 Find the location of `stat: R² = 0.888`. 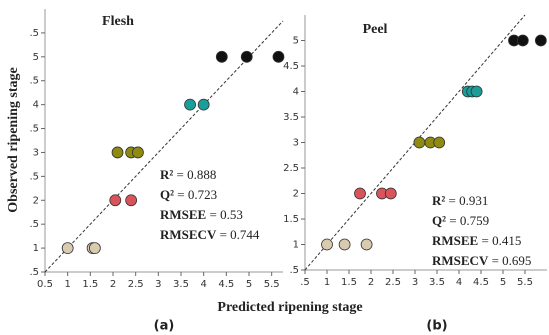

stat: R² = 0.888 is located at coordinates (188, 174).